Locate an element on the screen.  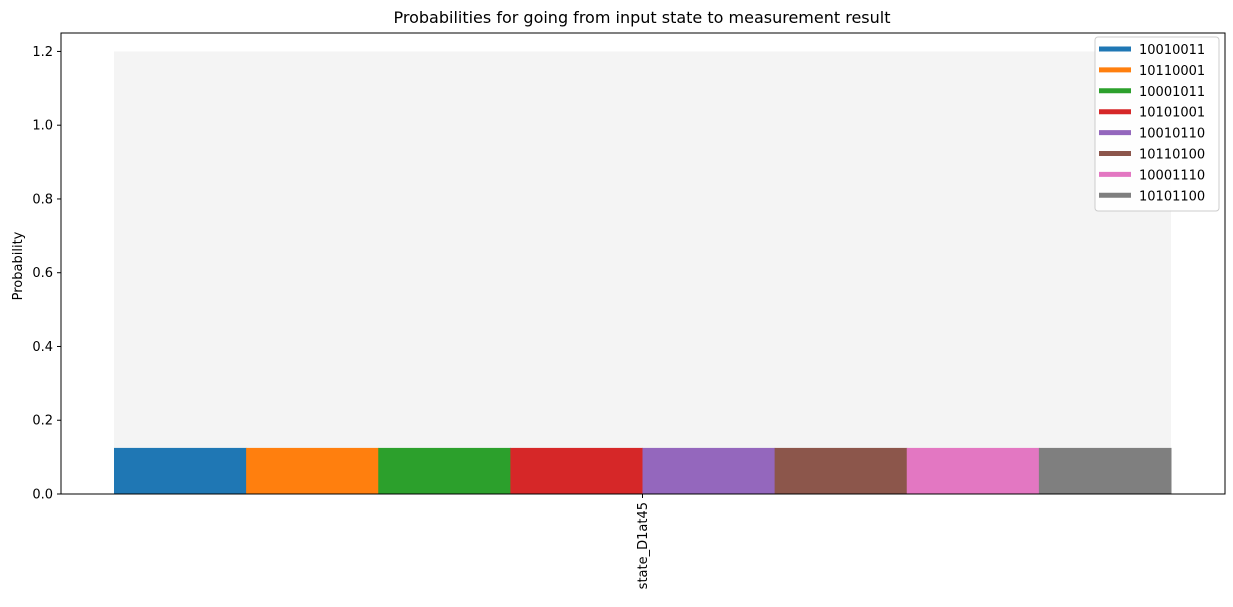
y-tick-label: 0.4 is located at coordinates (42, 347).